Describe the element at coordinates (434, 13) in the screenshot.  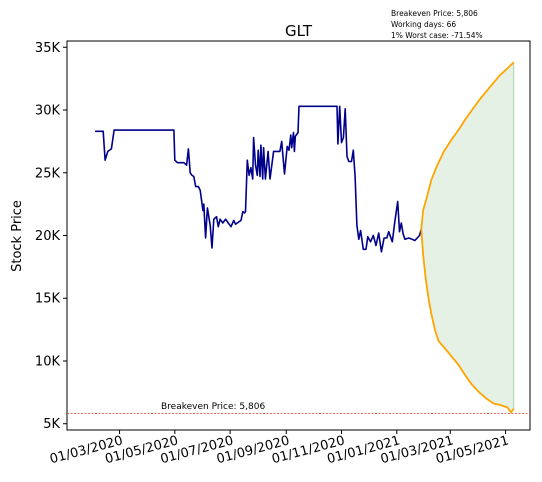
I see `info-breakeven: Breakeven Price: 5,806` at that location.